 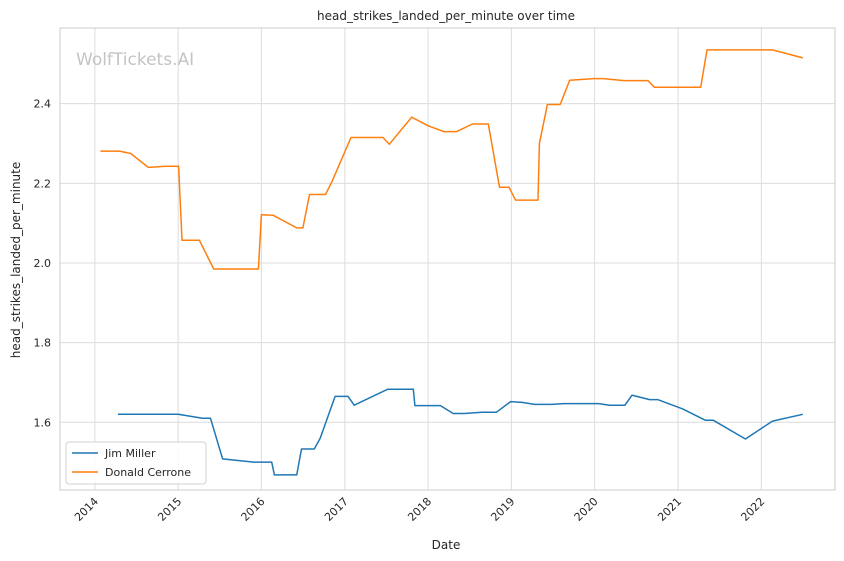 I want to click on x-axis-title: Date, so click(x=446, y=545).